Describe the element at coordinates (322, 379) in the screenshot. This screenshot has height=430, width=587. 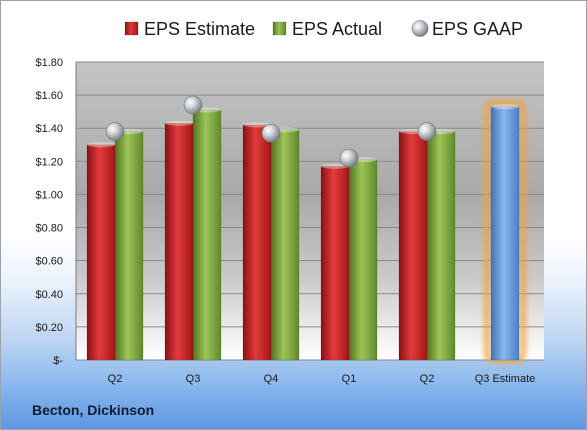
I see `x-axis: Q2 Q3 Q4 Q1 Q2 Q3 Estimate` at that location.